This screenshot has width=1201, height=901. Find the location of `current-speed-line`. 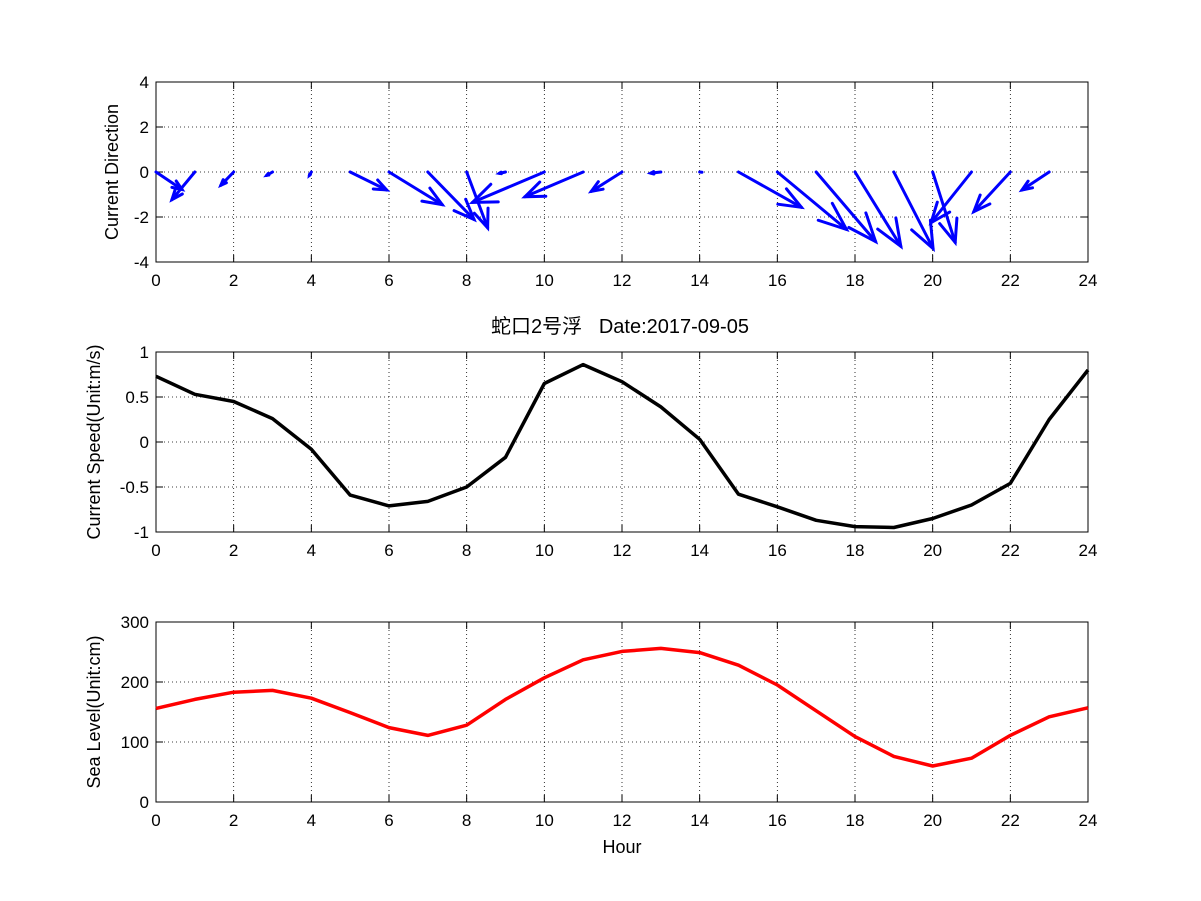

current-speed-line is located at coordinates (622, 446).